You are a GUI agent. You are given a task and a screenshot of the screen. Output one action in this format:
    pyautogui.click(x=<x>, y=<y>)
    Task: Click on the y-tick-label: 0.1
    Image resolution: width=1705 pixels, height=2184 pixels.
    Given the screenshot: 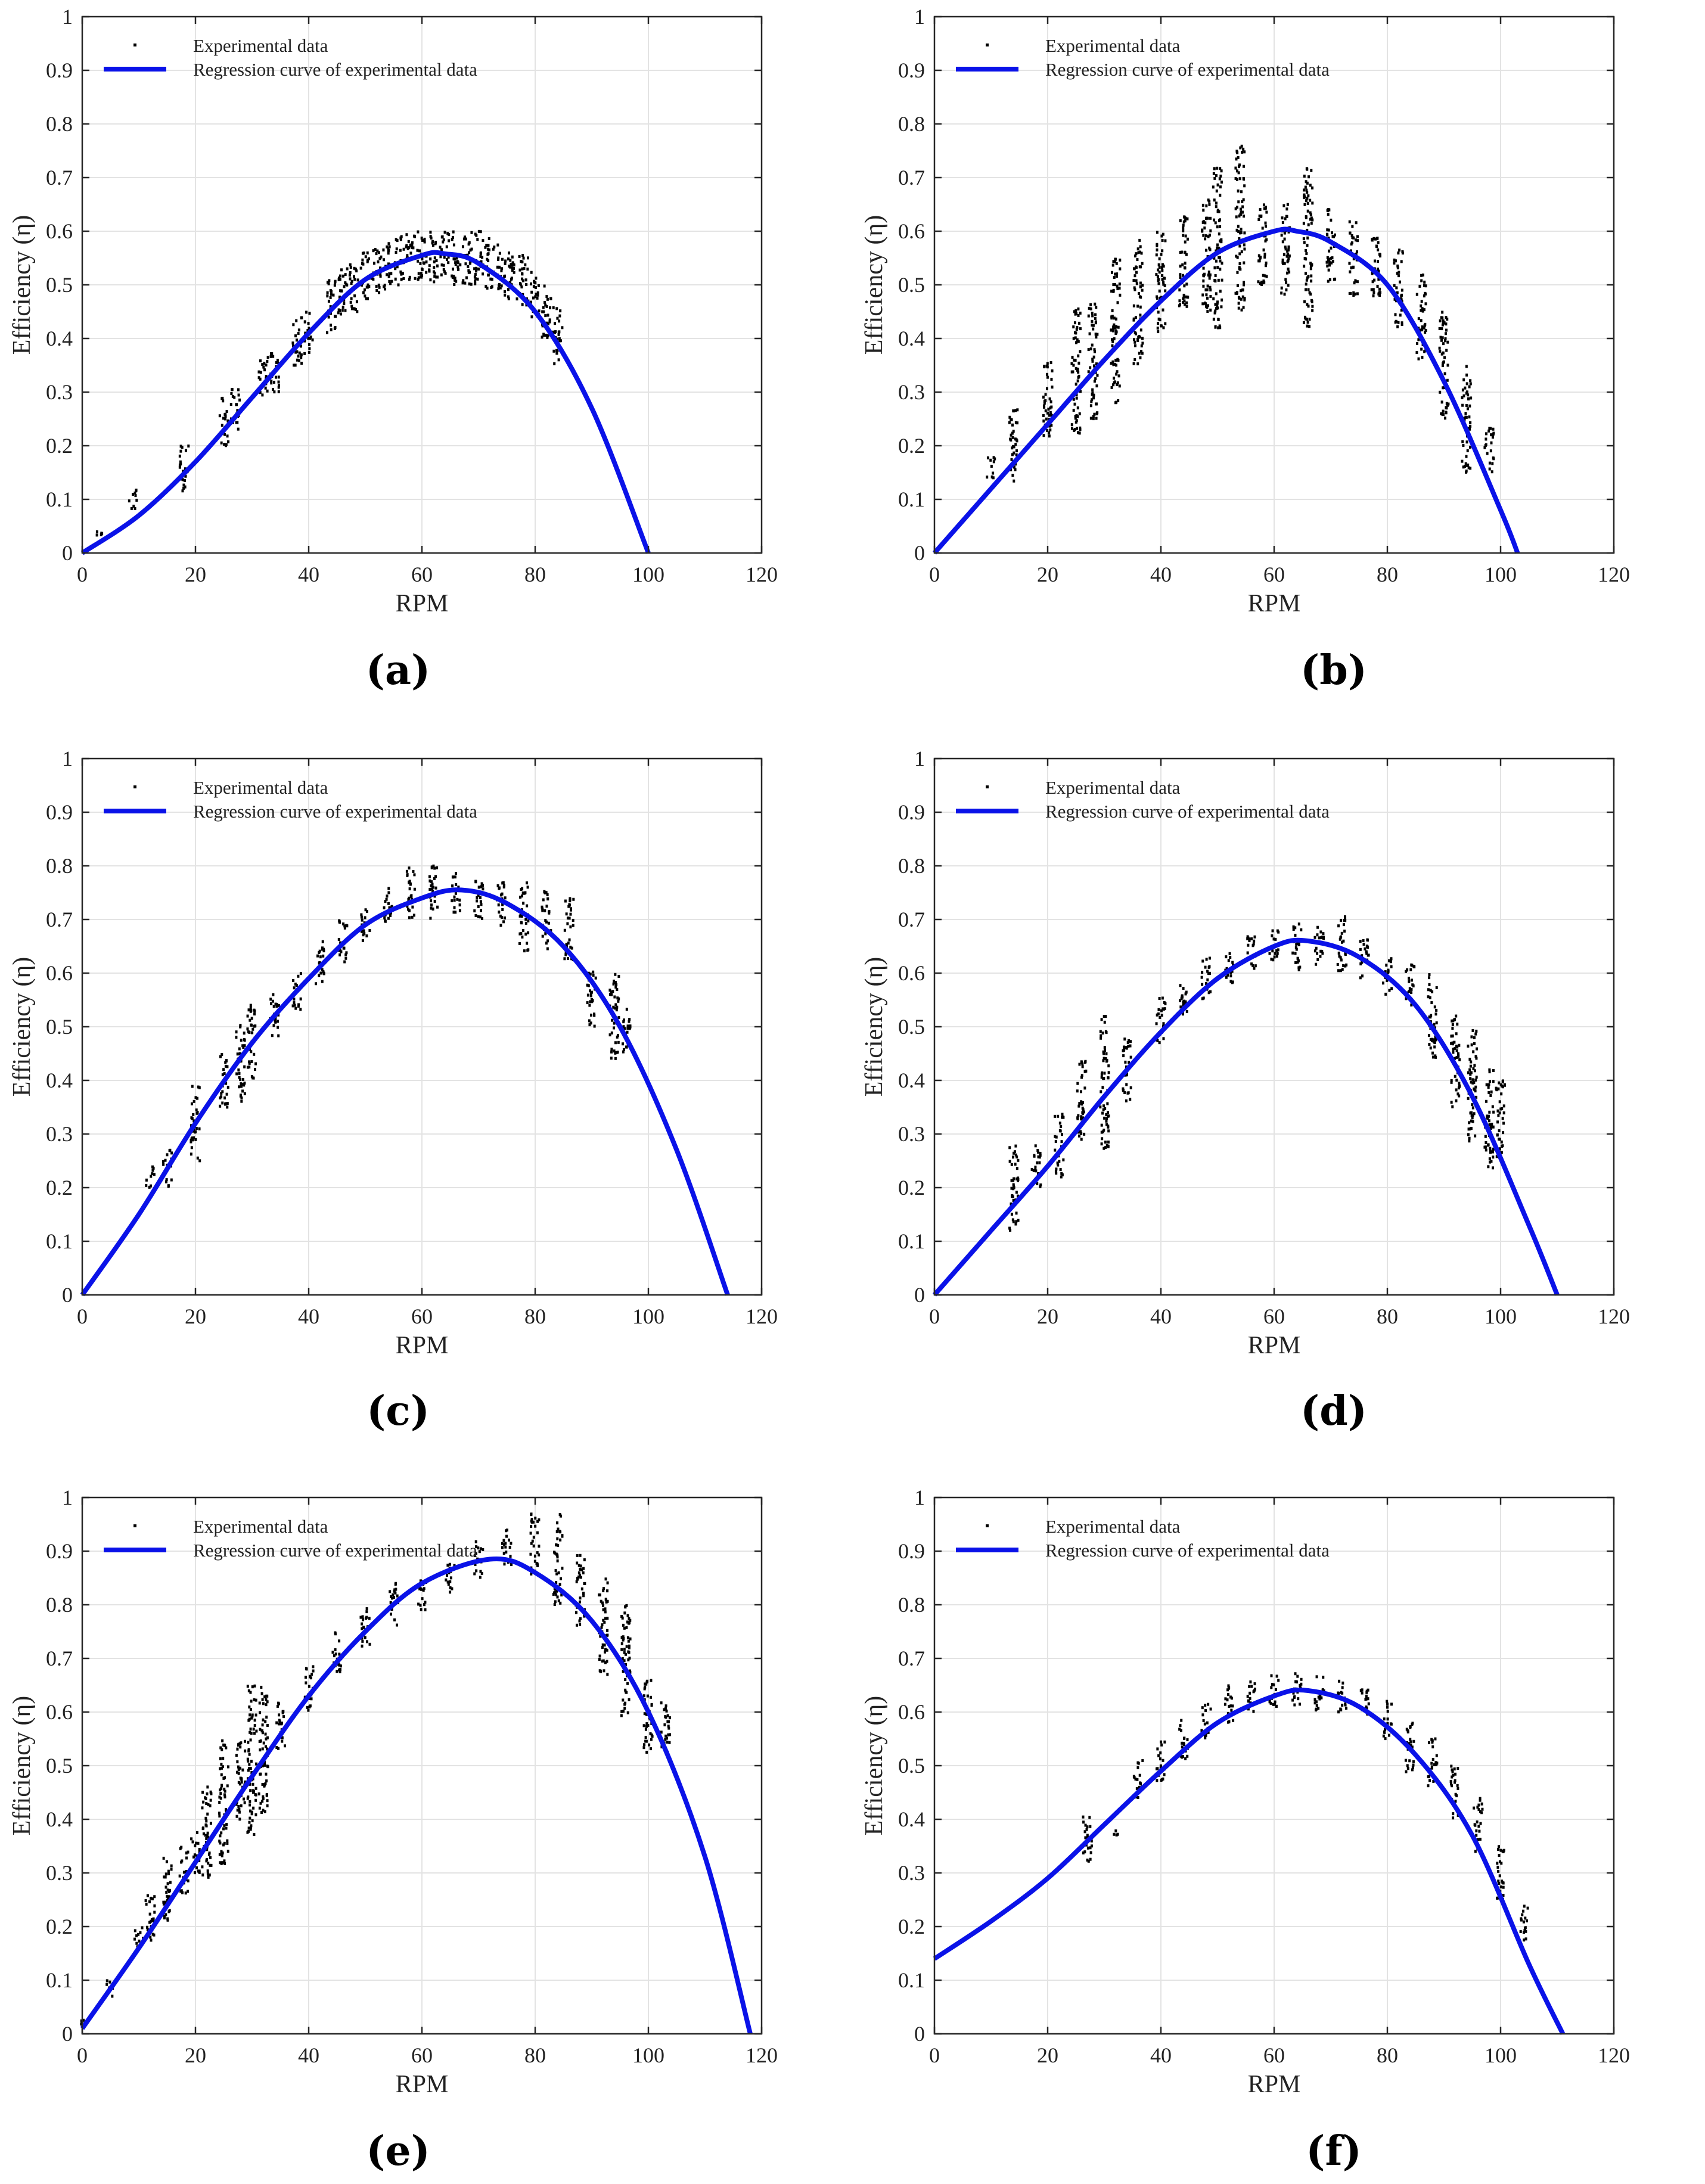 What is the action you would take?
    pyautogui.click(x=59, y=499)
    